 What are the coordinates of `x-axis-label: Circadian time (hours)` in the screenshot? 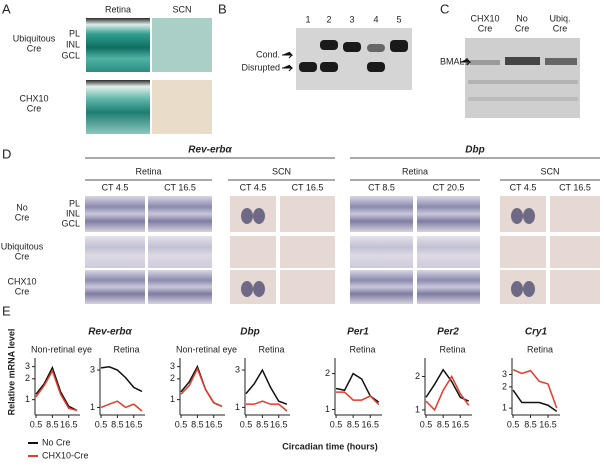 It's located at (330, 446).